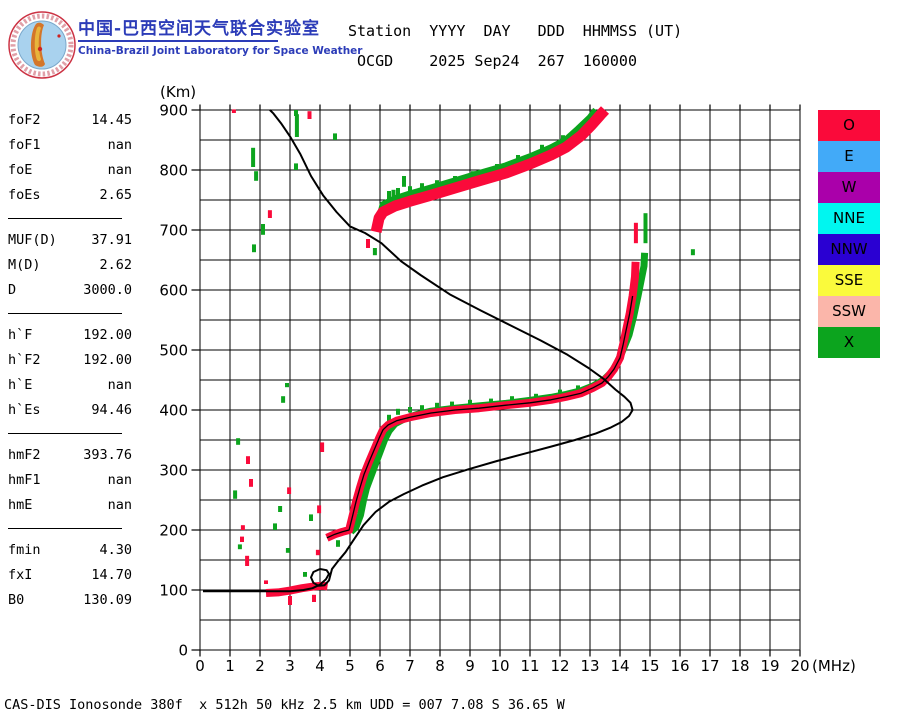 The image size is (900, 720). I want to click on echo-direction-legend: O E W NNE NNW SSE SSW X, so click(849, 234).